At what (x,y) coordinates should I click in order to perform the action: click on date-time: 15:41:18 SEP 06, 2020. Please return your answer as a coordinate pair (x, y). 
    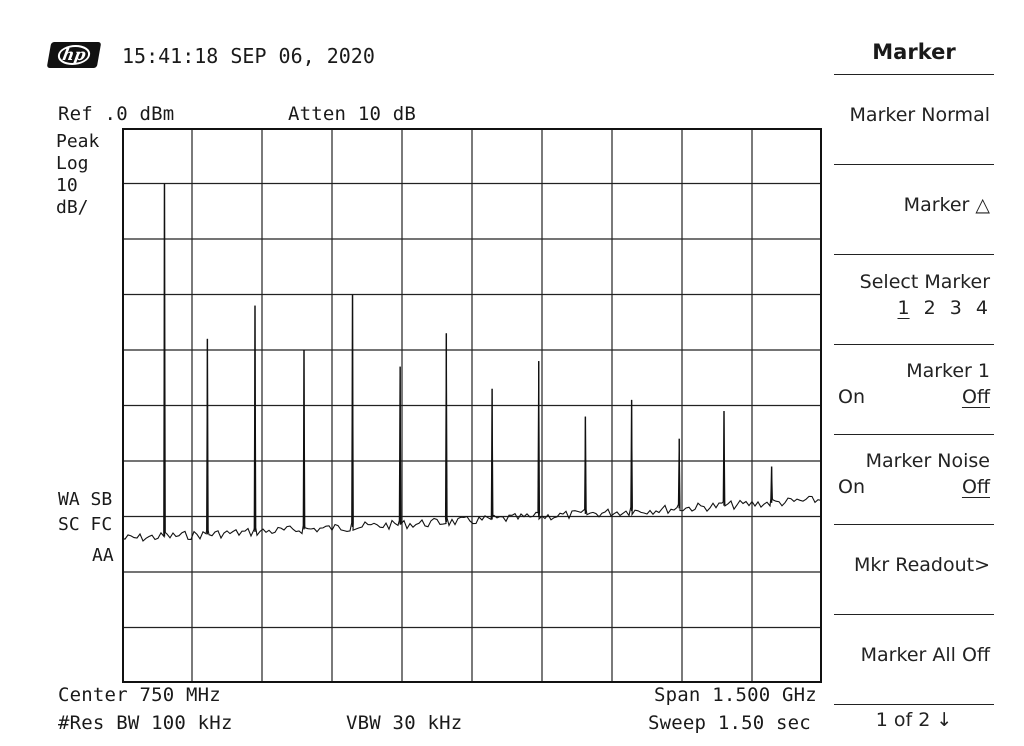
    Looking at the image, I should click on (248, 56).